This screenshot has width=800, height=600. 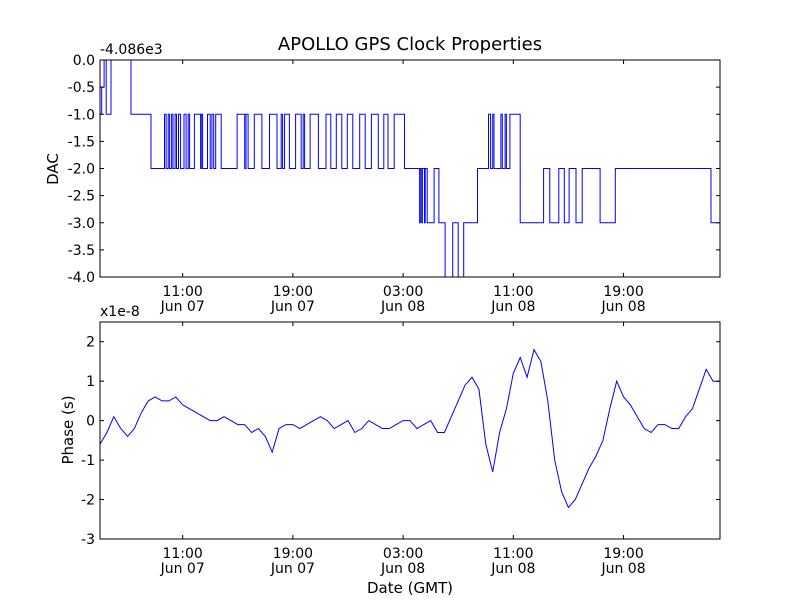 What do you see at coordinates (84, 61) in the screenshot?
I see `dac-ytick-label: 0.0` at bounding box center [84, 61].